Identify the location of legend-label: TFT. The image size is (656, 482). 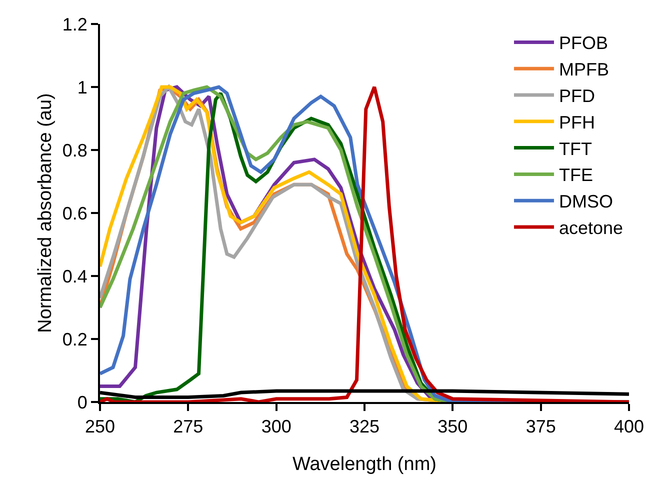
(575, 148).